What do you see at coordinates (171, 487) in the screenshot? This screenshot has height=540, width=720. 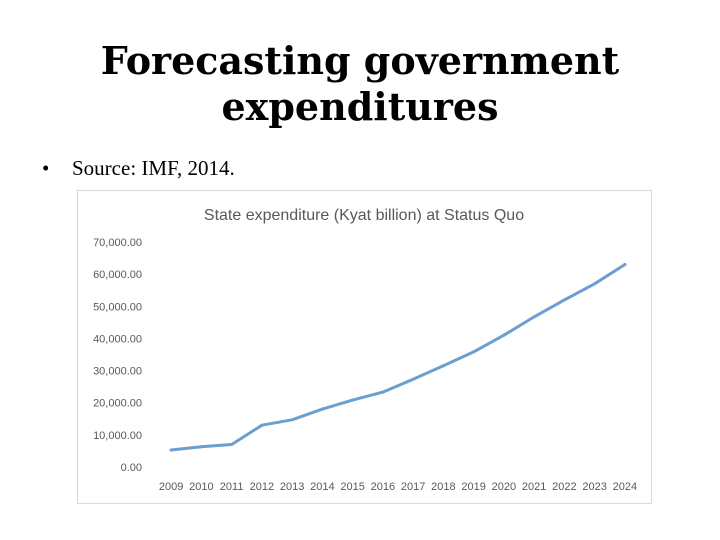 I see `x-tick-label: 2009` at bounding box center [171, 487].